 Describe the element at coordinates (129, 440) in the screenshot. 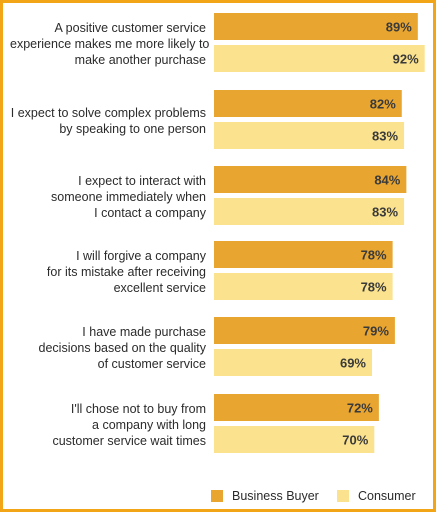

I see `category-label-line: customer service wait times` at that location.